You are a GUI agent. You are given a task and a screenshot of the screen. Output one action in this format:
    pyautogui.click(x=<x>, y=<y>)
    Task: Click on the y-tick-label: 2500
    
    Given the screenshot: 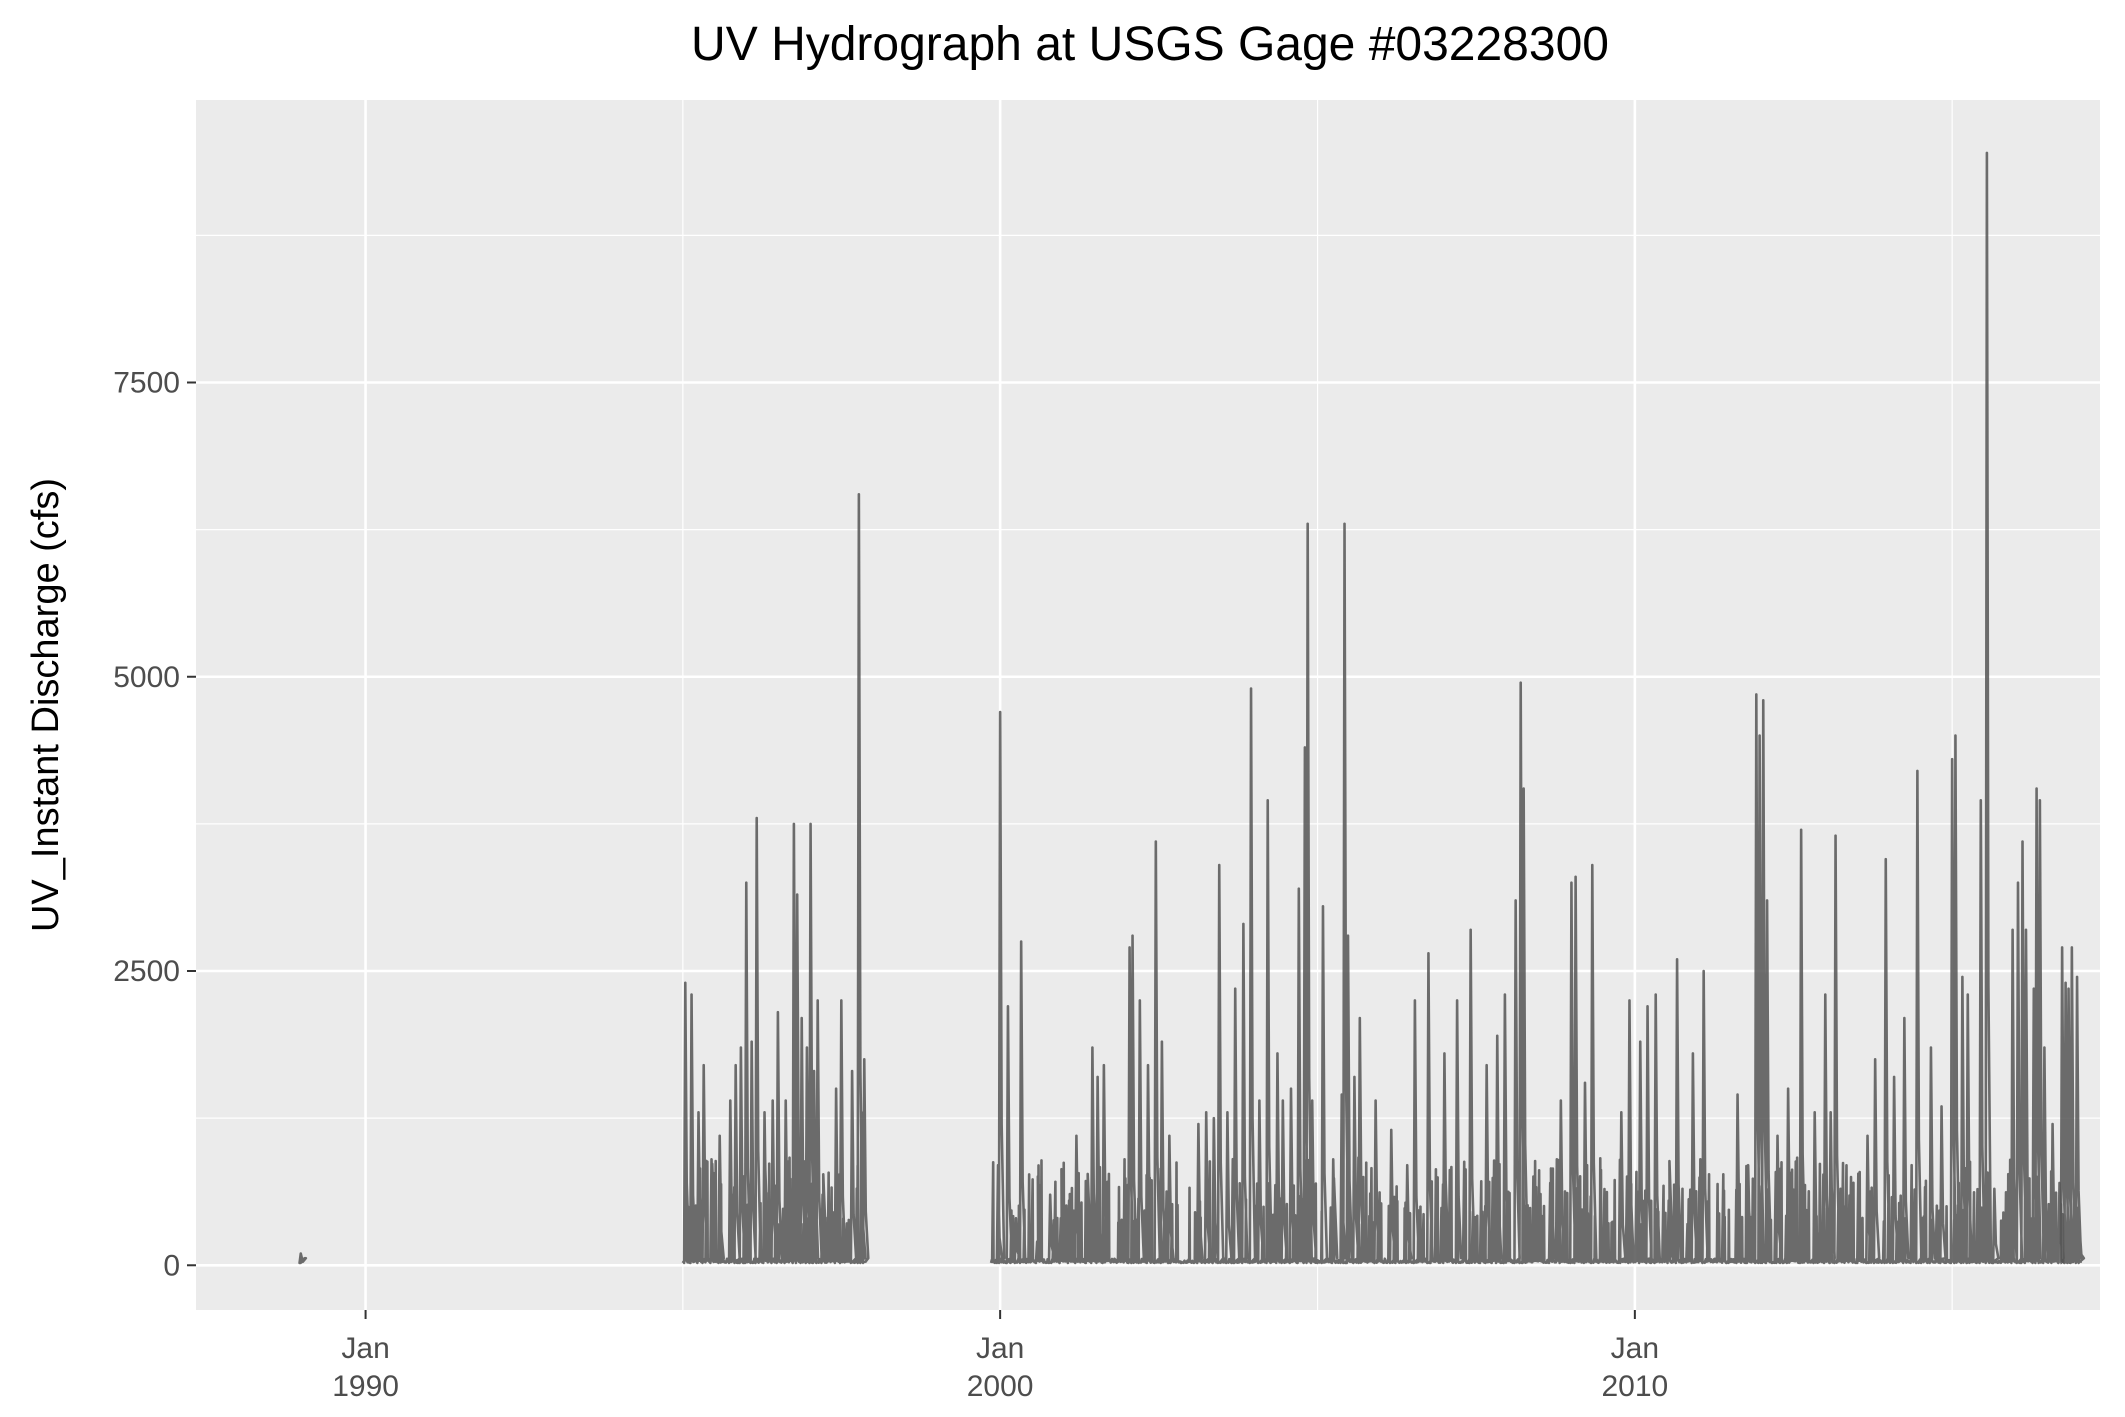 What is the action you would take?
    pyautogui.click(x=146, y=971)
    